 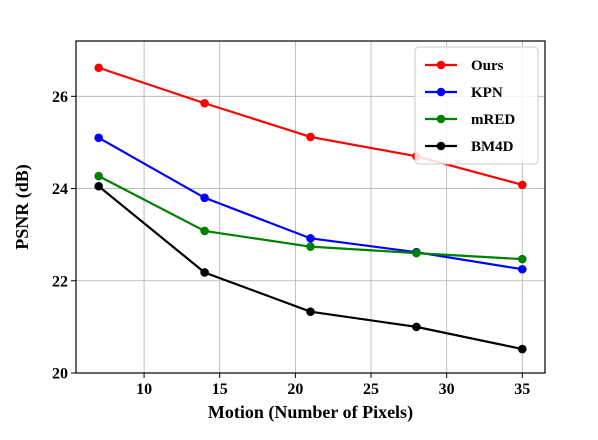 What do you see at coordinates (220, 389) in the screenshot?
I see `x-tick-label: 15` at bounding box center [220, 389].